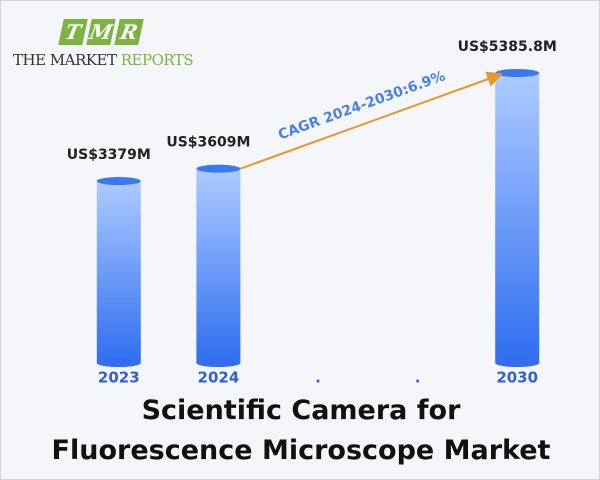 The width and height of the screenshot is (600, 480). Describe the element at coordinates (507, 47) in the screenshot. I see `value-label: US$5385.8M` at that location.